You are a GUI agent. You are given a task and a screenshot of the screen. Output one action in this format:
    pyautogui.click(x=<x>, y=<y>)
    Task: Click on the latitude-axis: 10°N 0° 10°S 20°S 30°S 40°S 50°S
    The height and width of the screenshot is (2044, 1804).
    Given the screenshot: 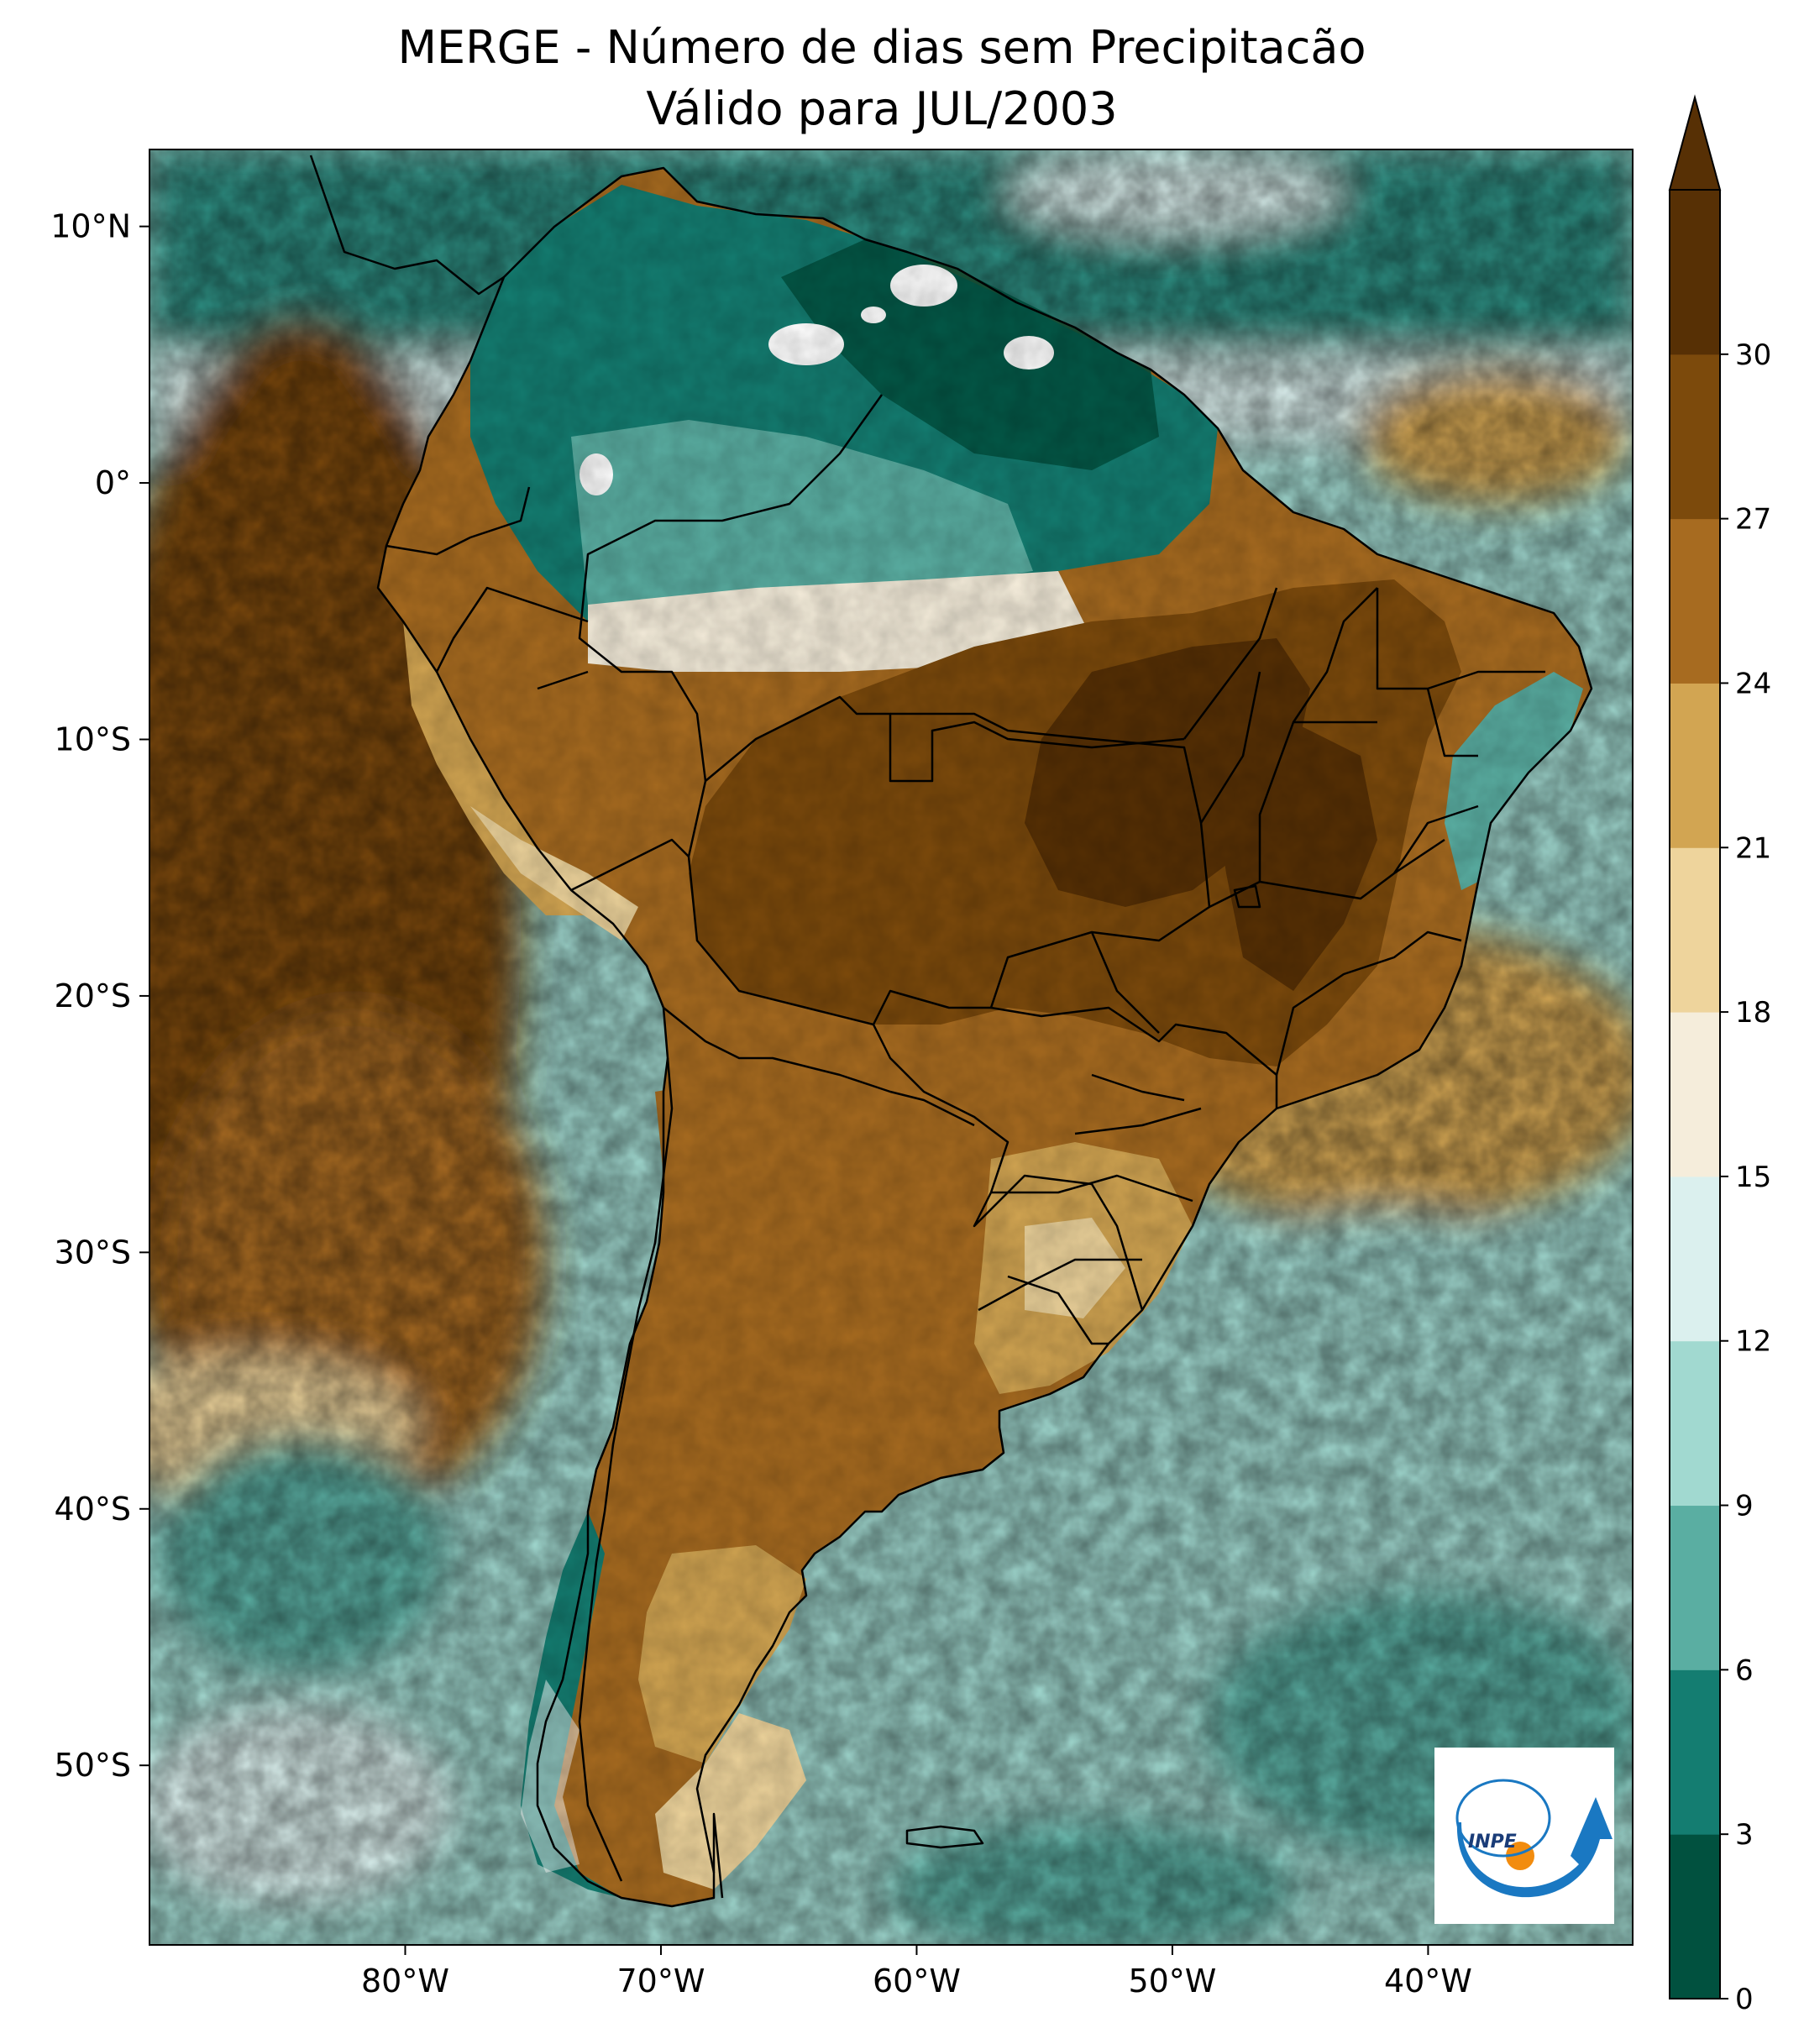 What is the action you would take?
    pyautogui.click(x=99, y=996)
    